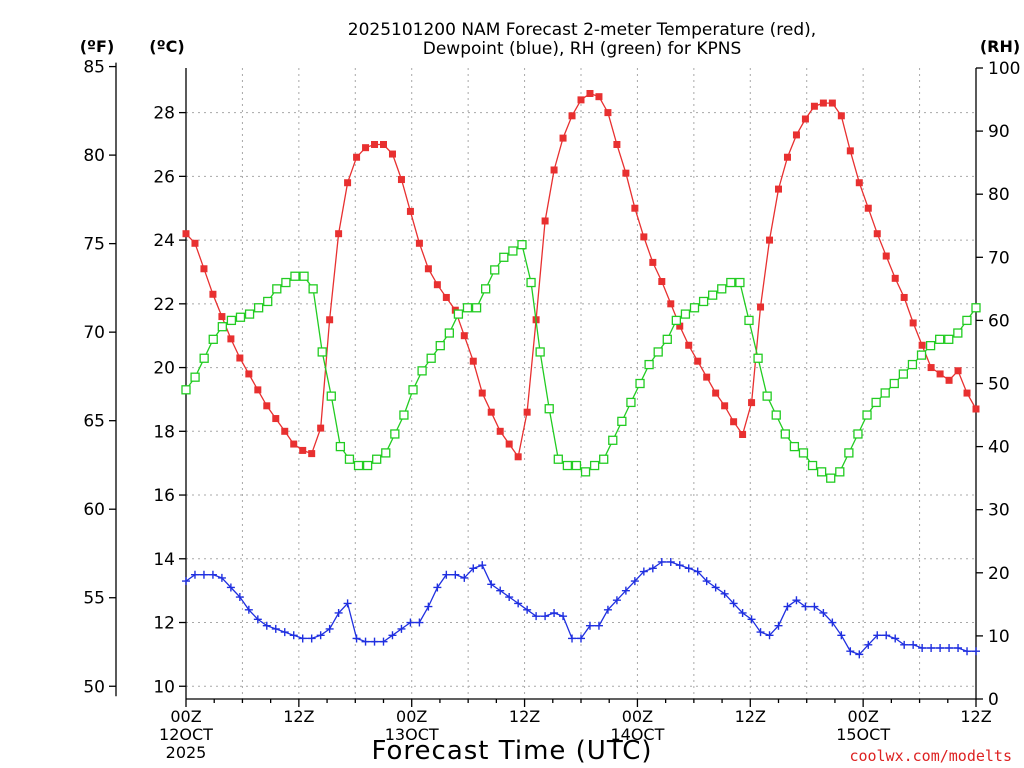 This screenshot has width=1024, height=768. Describe the element at coordinates (164, 624) in the screenshot. I see `celsius-tick-label-12: 12` at that location.